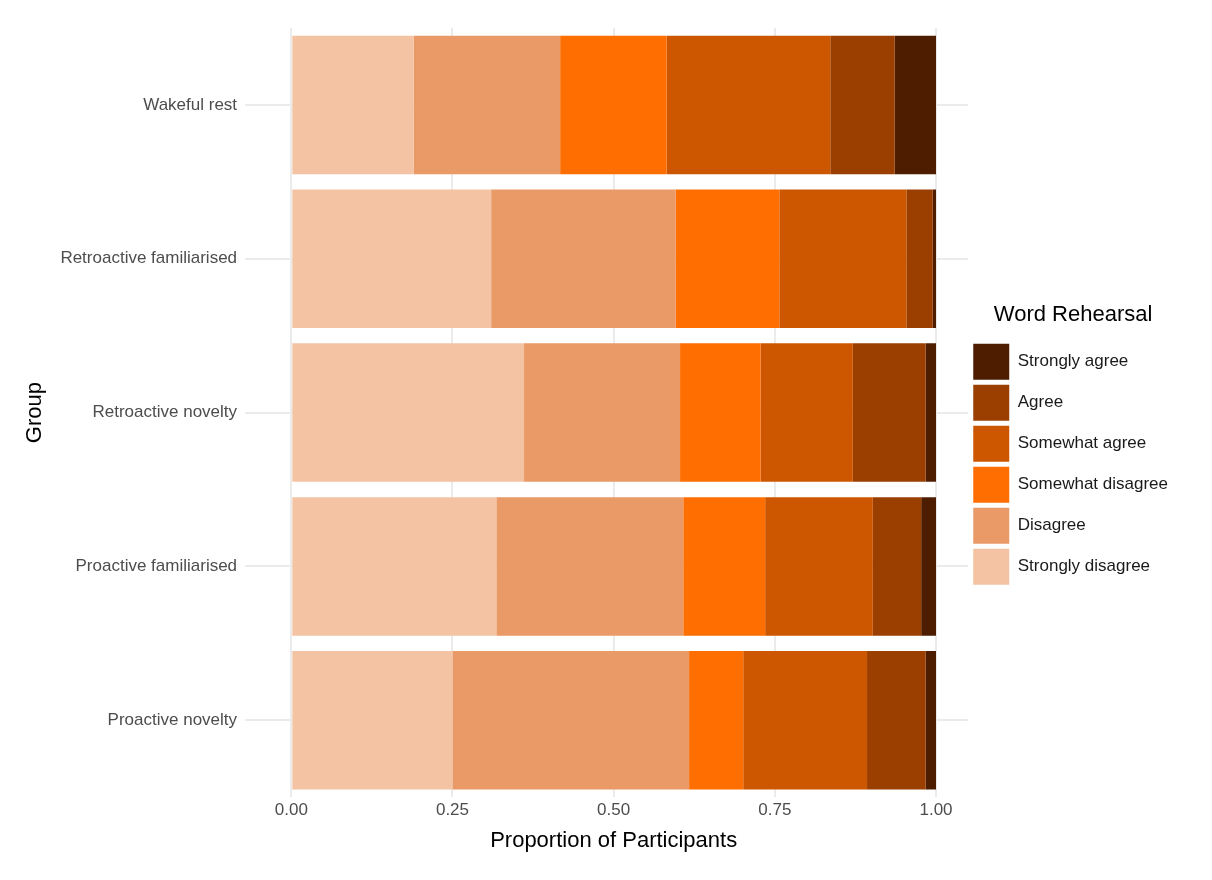 The image size is (1212, 880). Describe the element at coordinates (1073, 314) in the screenshot. I see `legend-title: Word Rehearsal` at that location.